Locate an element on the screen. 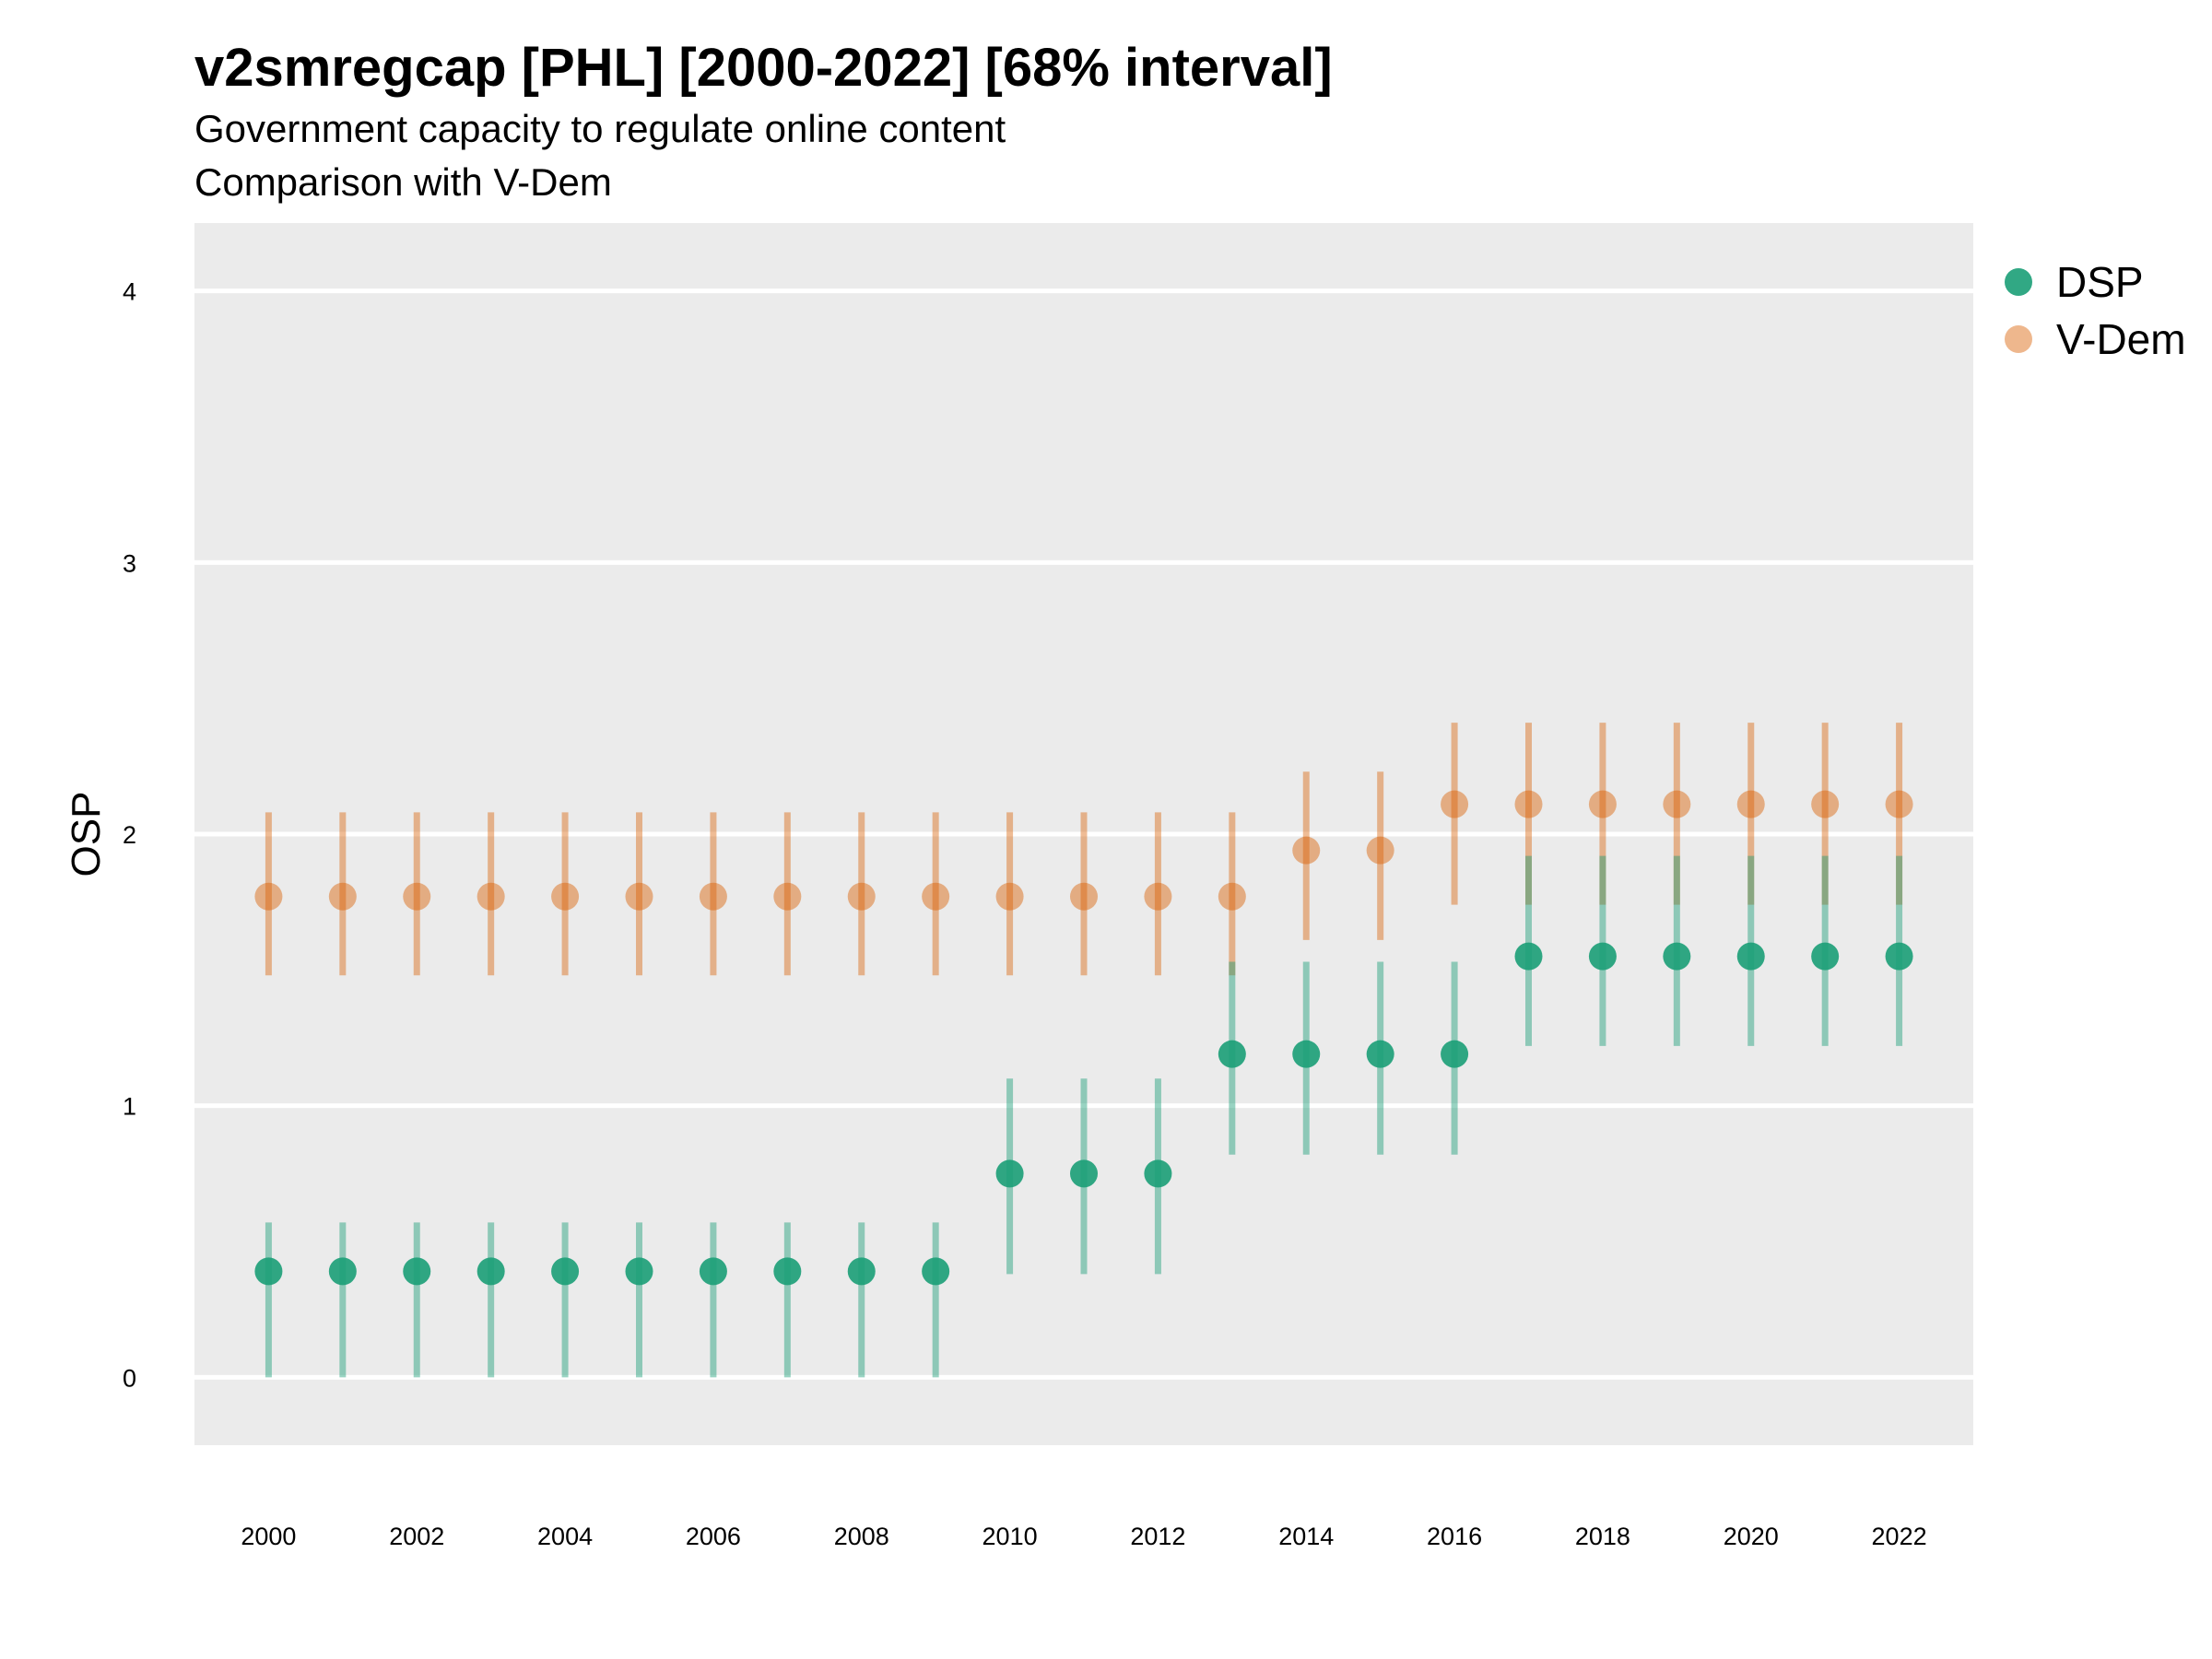 Image resolution: width=2212 pixels, height=1659 pixels. legend-vdem-swatch is located at coordinates (2018, 339).